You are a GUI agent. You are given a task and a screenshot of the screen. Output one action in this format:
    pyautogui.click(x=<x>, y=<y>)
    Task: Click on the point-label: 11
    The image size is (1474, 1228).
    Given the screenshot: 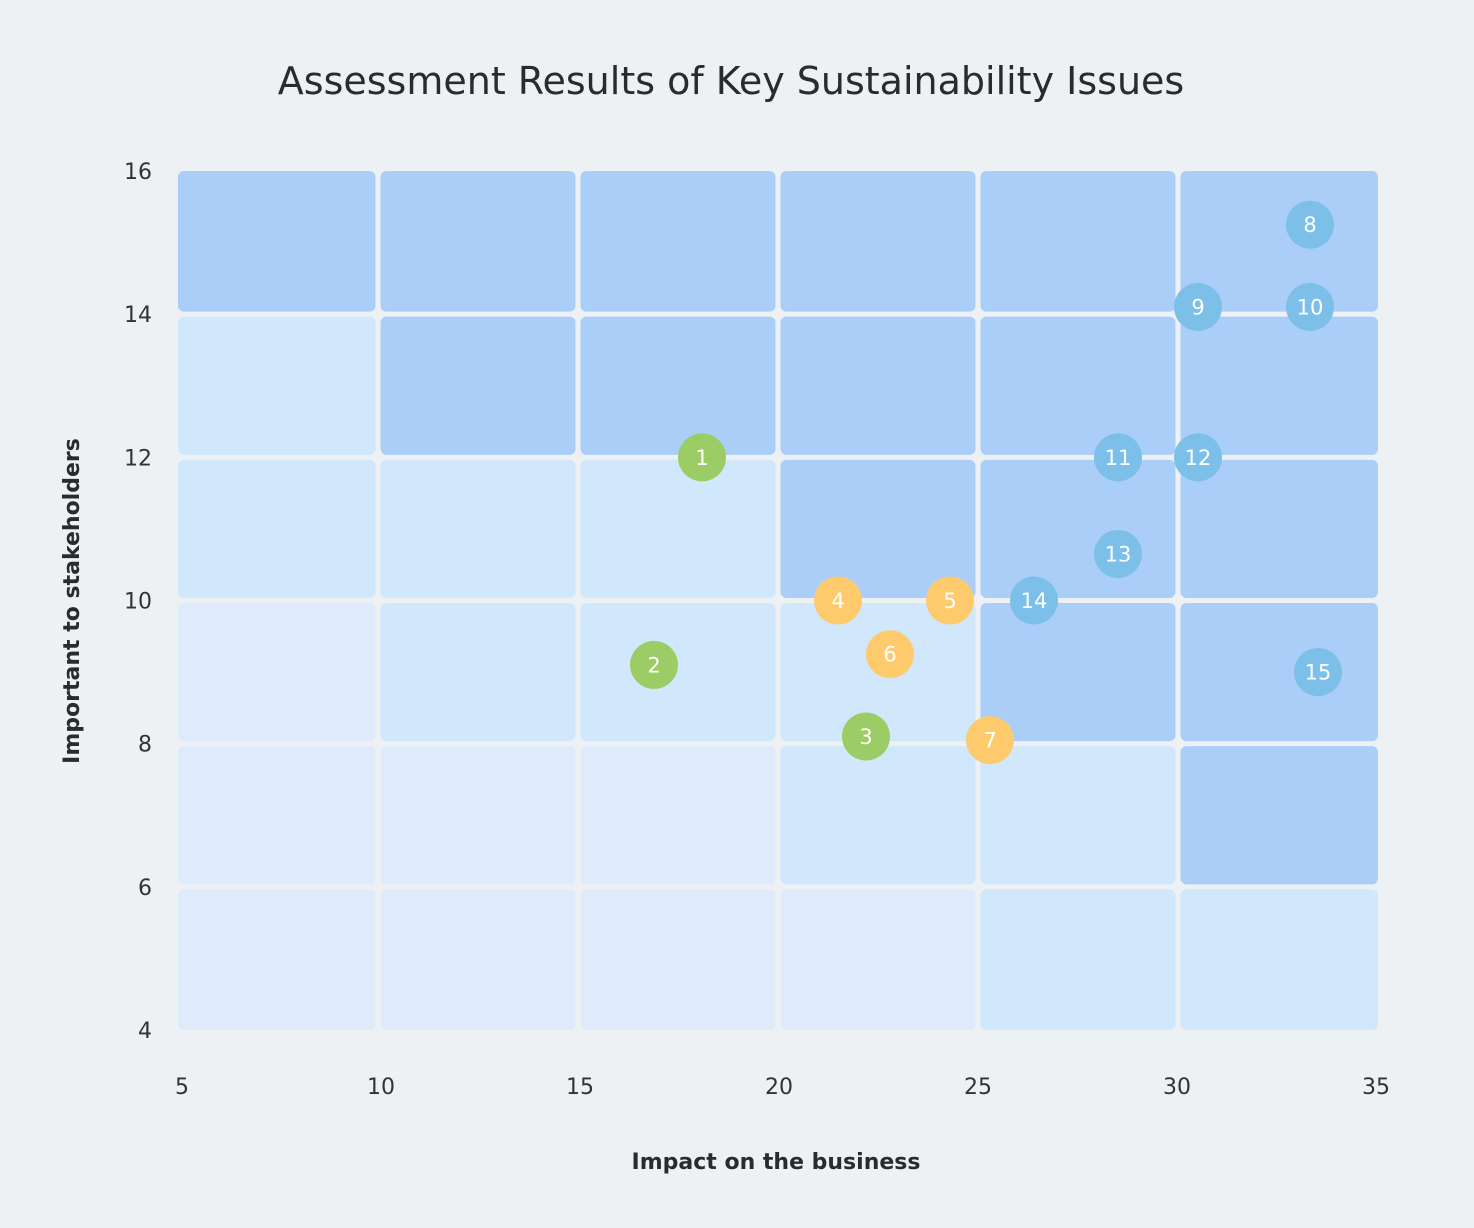 What is the action you would take?
    pyautogui.click(x=1118, y=458)
    